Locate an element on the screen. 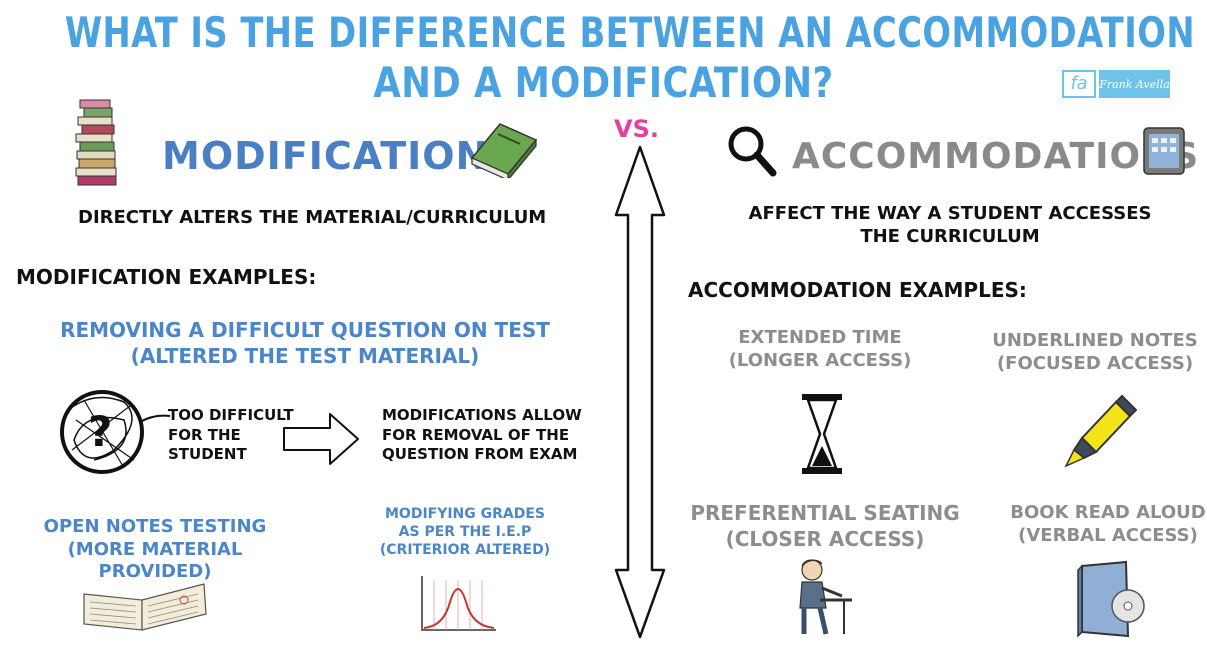 This screenshot has height=653, width=1207. accommodation-example-1-note: (LONGER ACCESS) is located at coordinates (820, 360).